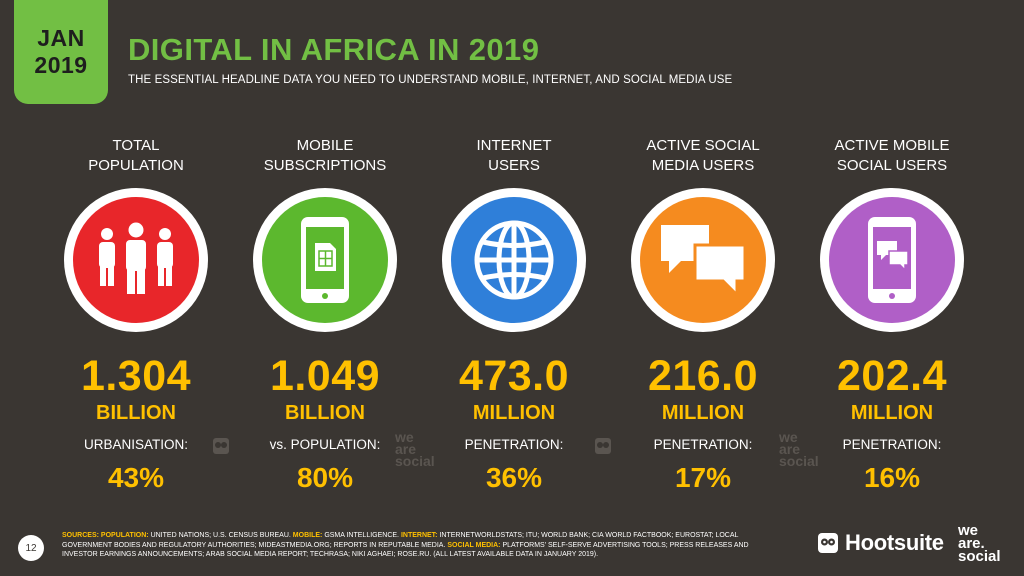 Image resolution: width=1024 pixels, height=576 pixels. Describe the element at coordinates (514, 376) in the screenshot. I see `stat-value: 473.0` at that location.